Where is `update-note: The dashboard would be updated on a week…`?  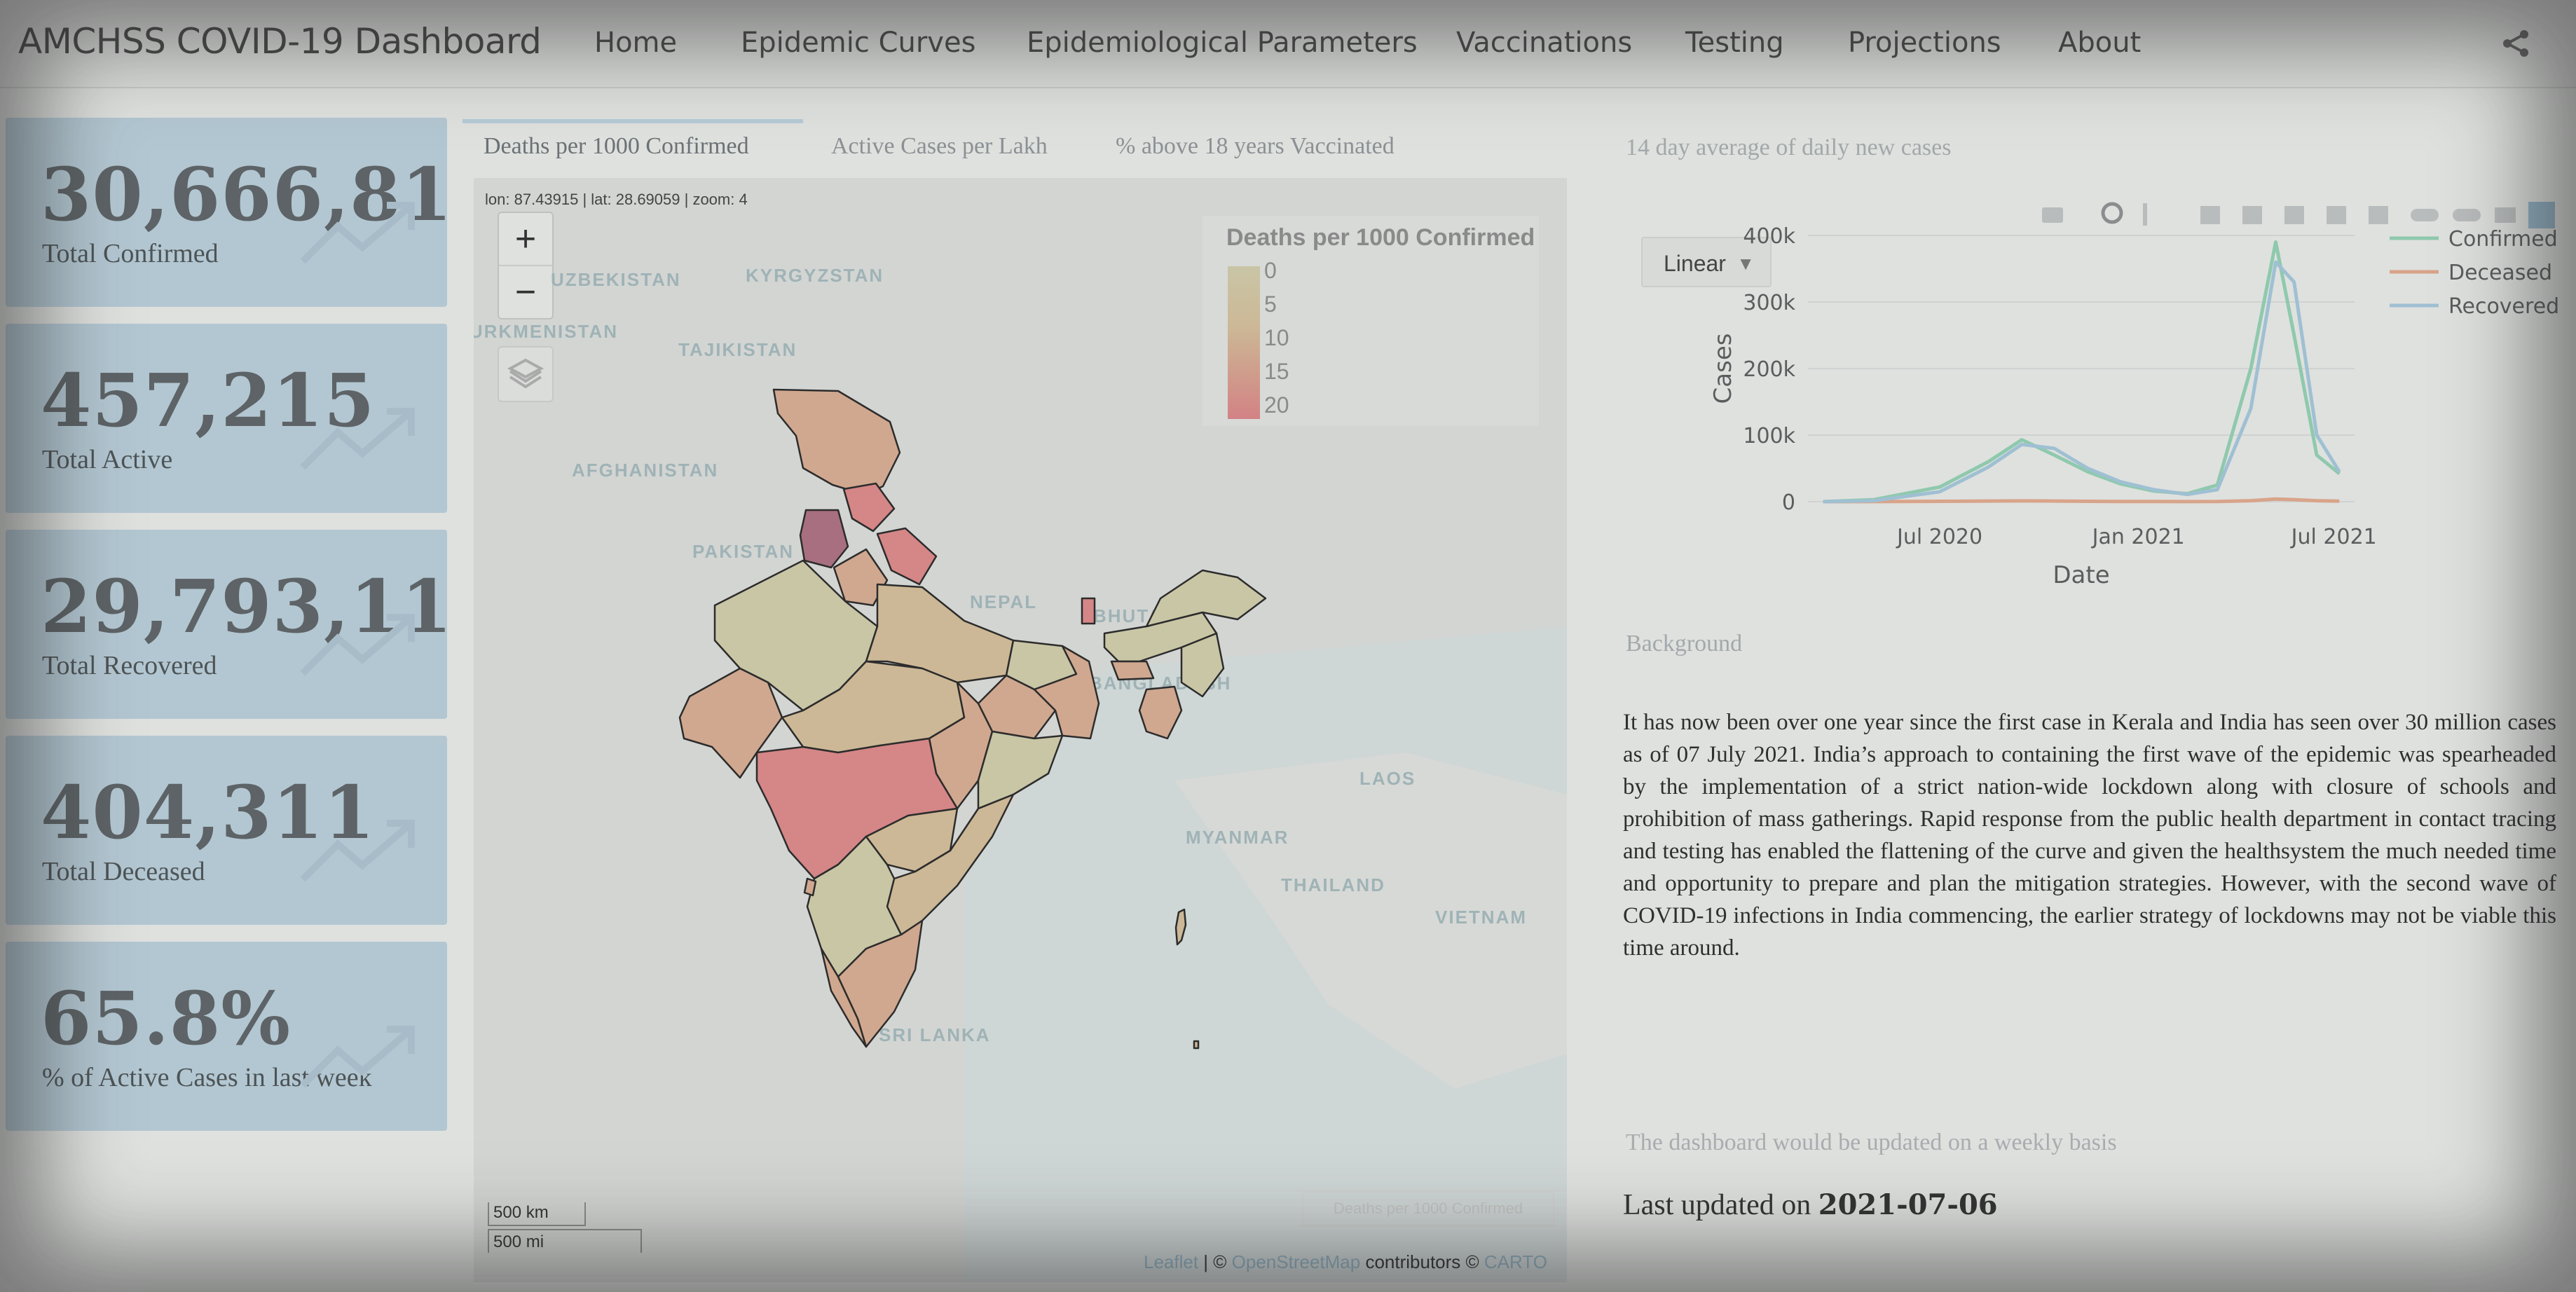
update-note: The dashboard would be updated on a week… is located at coordinates (1872, 1142).